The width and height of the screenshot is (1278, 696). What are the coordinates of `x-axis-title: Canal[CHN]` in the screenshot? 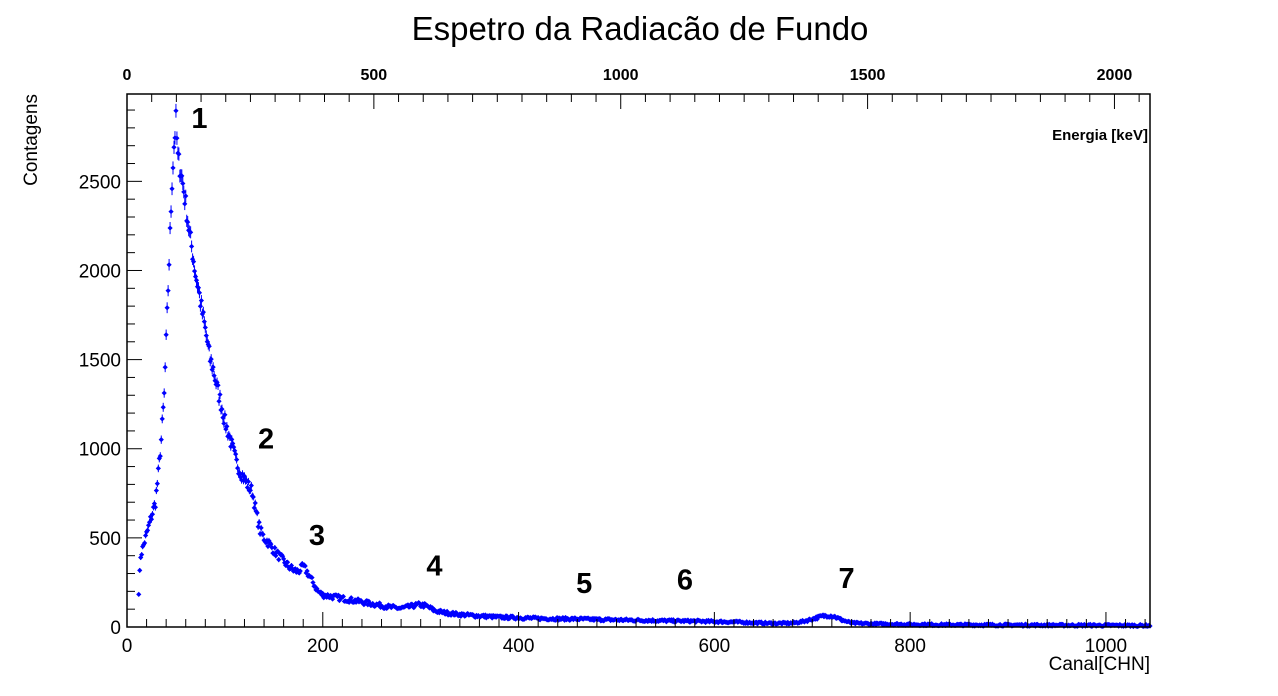 It's located at (1099, 664).